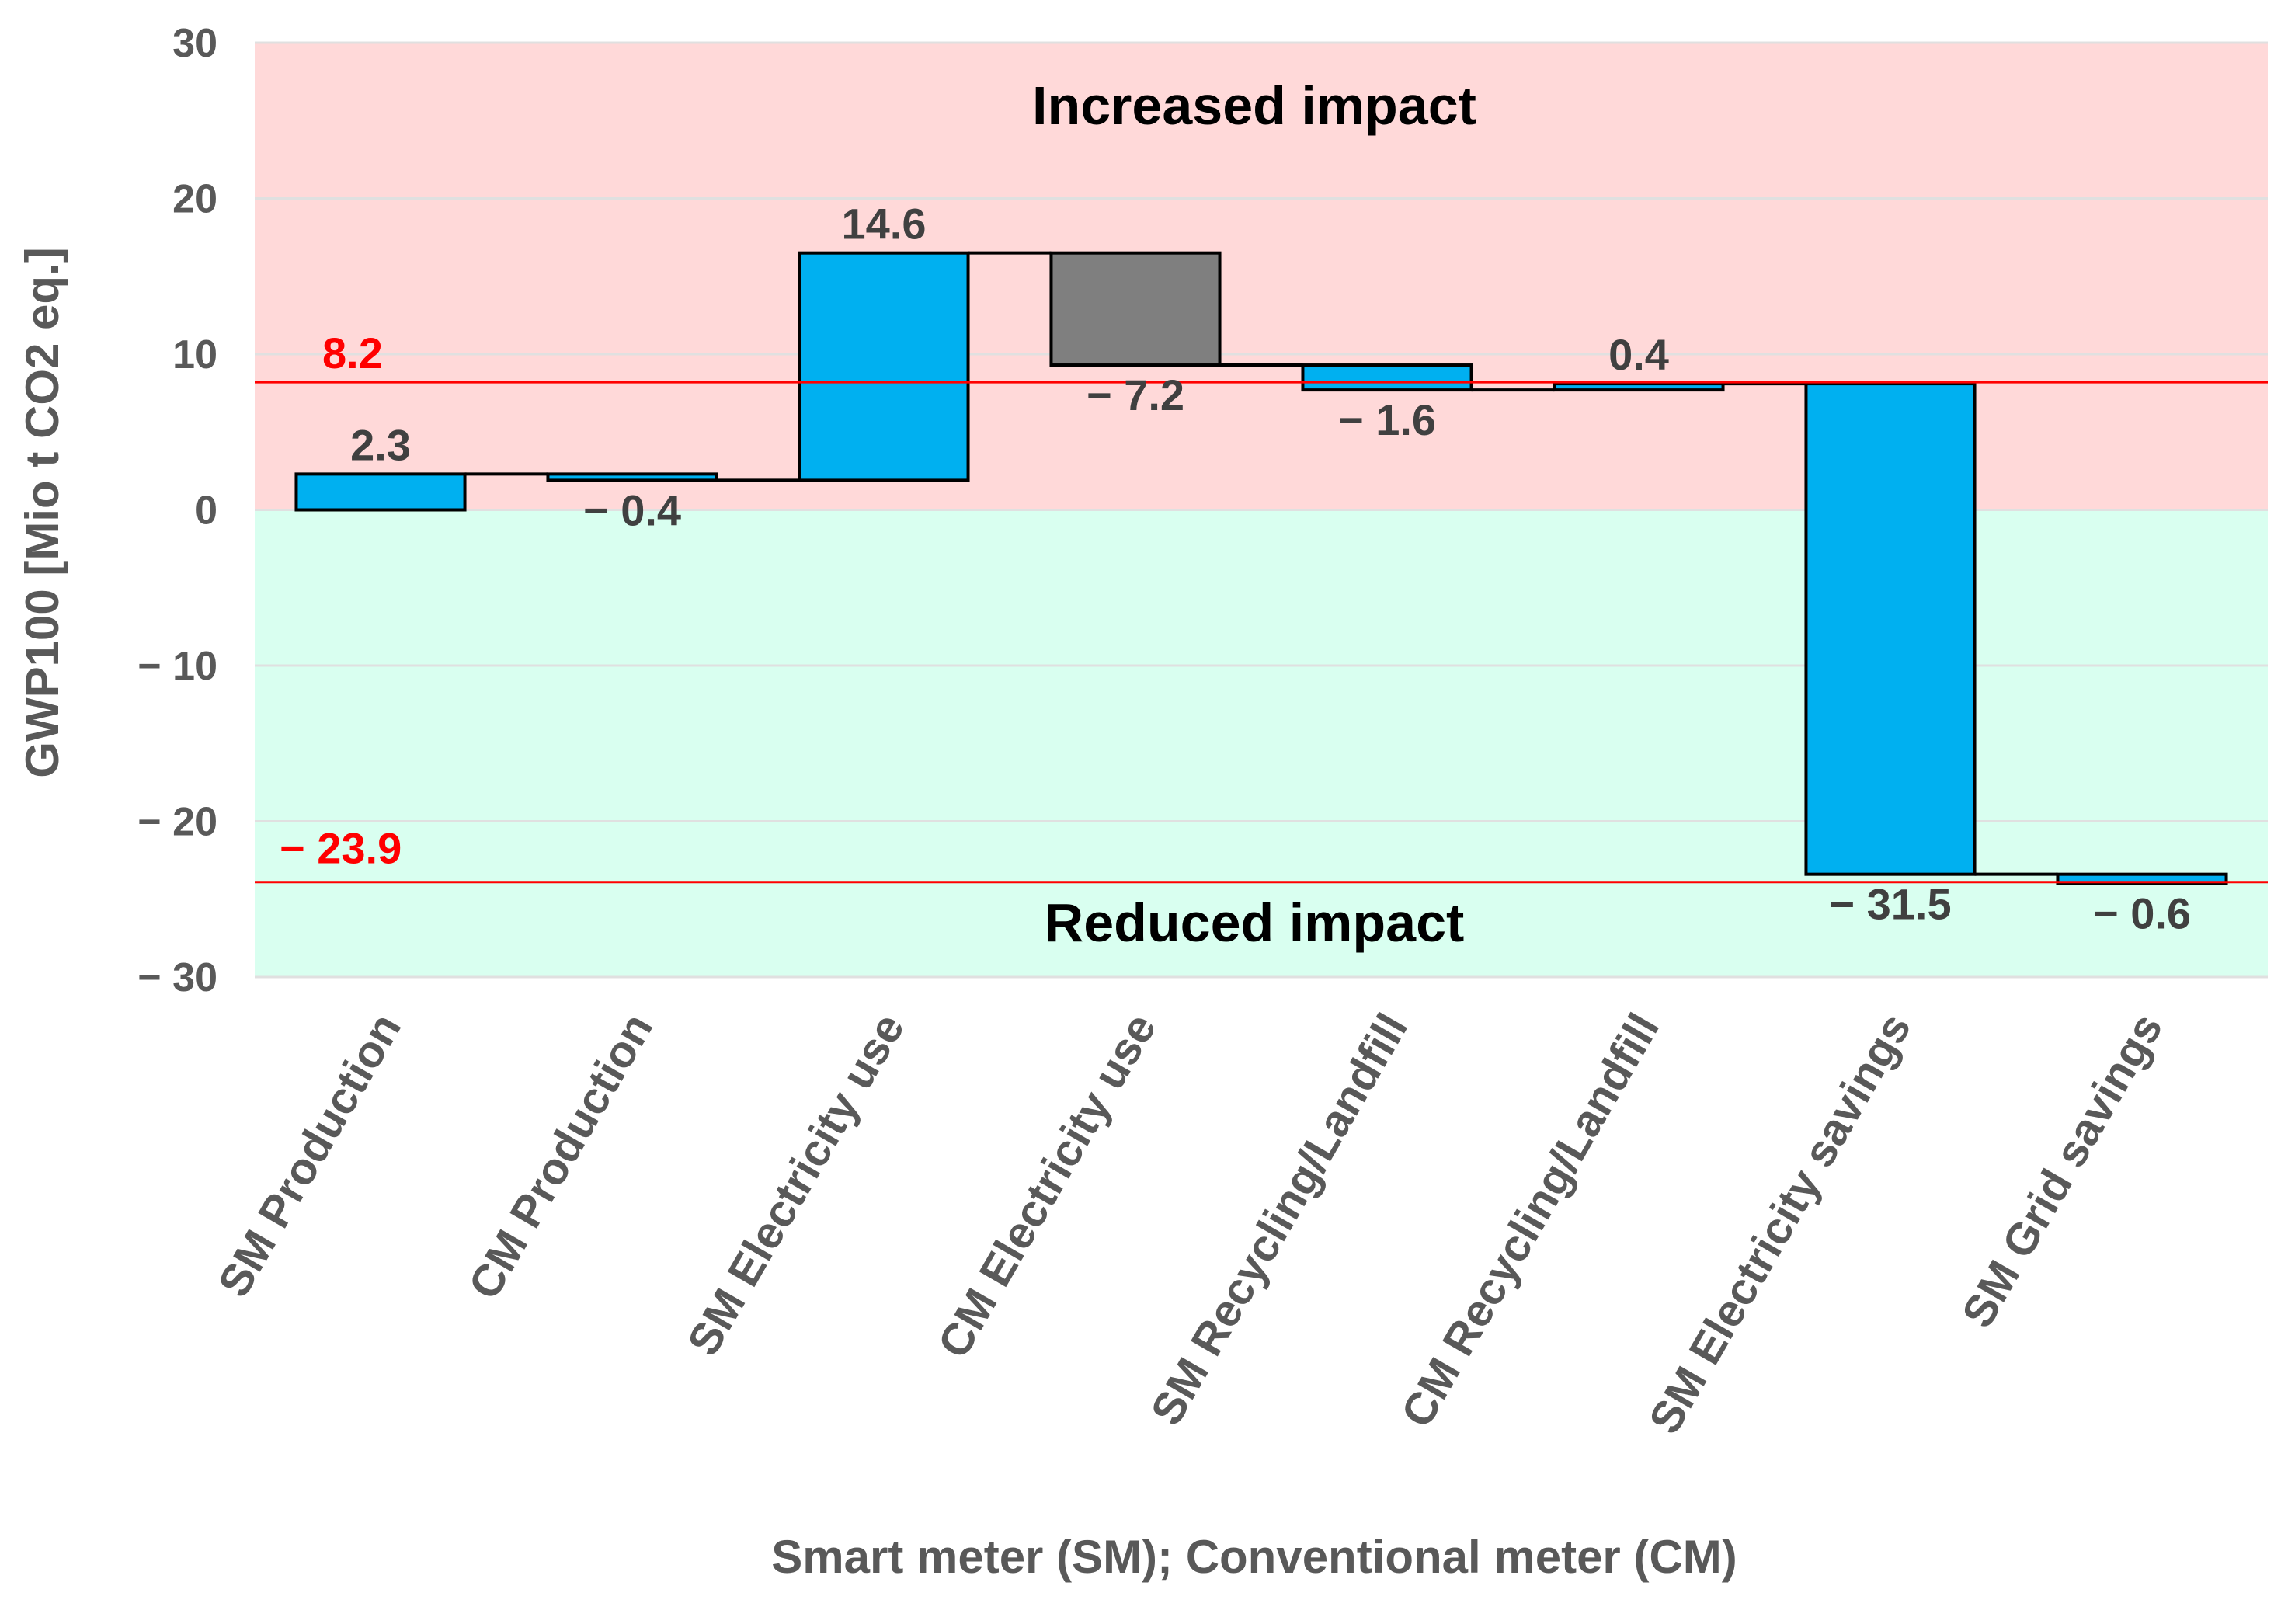 The height and width of the screenshot is (1624, 2288). I want to click on y-tick-label: 10, so click(194, 354).